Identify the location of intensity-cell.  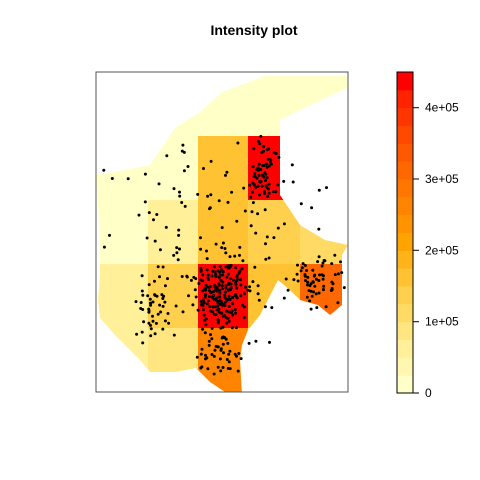
(122, 360).